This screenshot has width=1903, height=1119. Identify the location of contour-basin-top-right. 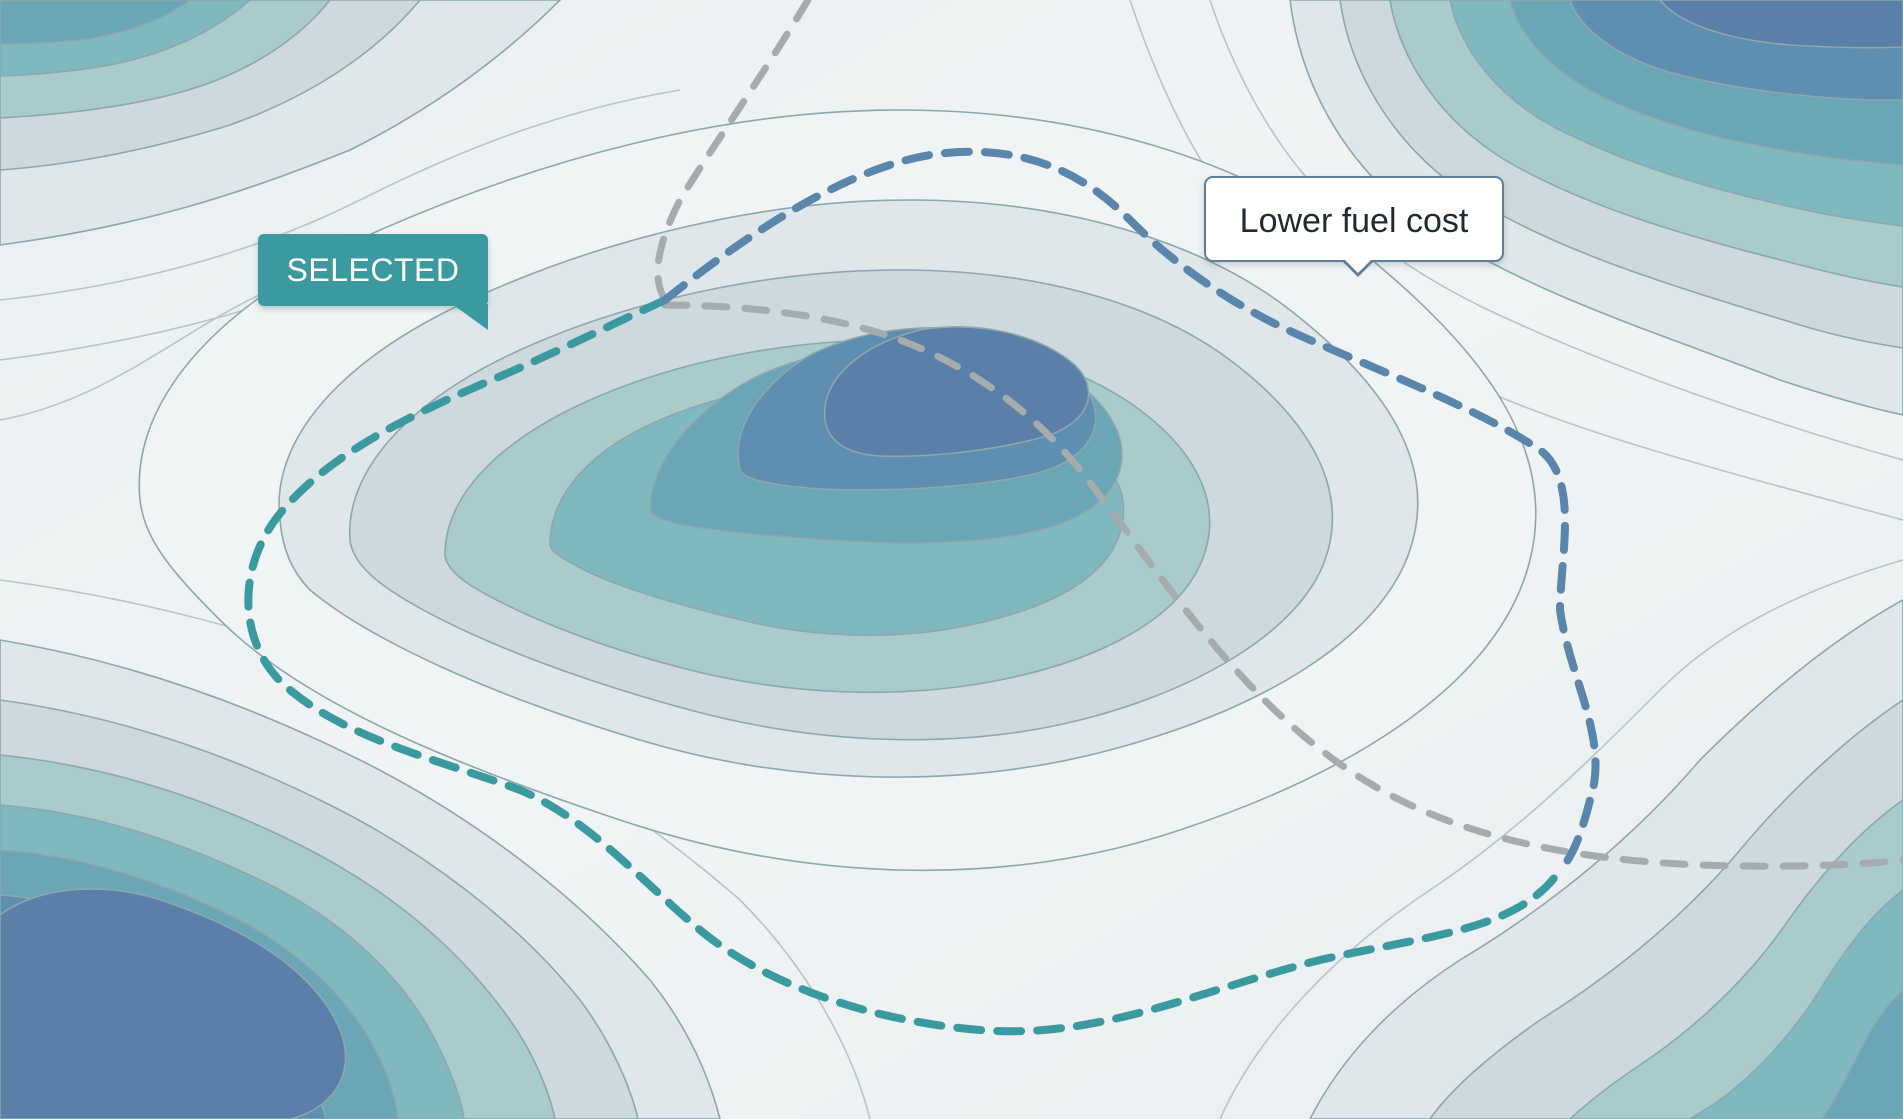
(1596, 208).